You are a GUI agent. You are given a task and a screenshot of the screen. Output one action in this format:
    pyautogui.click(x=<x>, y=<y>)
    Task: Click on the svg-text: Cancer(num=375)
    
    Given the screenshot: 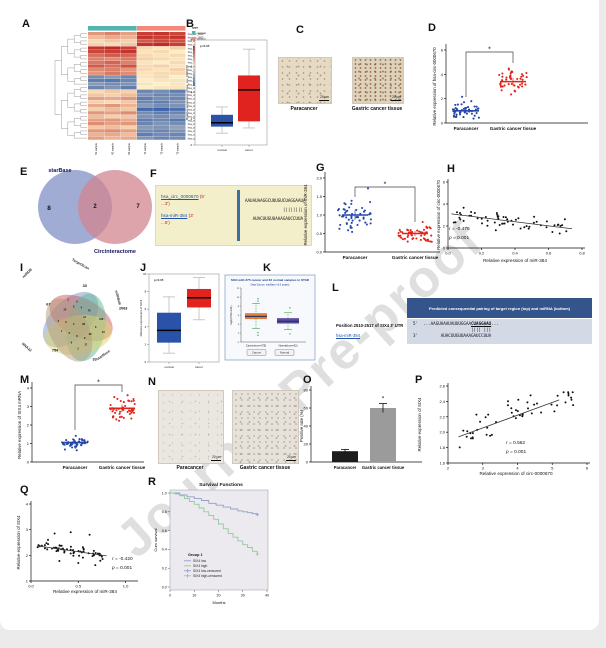 What is the action you would take?
    pyautogui.click(x=256, y=346)
    